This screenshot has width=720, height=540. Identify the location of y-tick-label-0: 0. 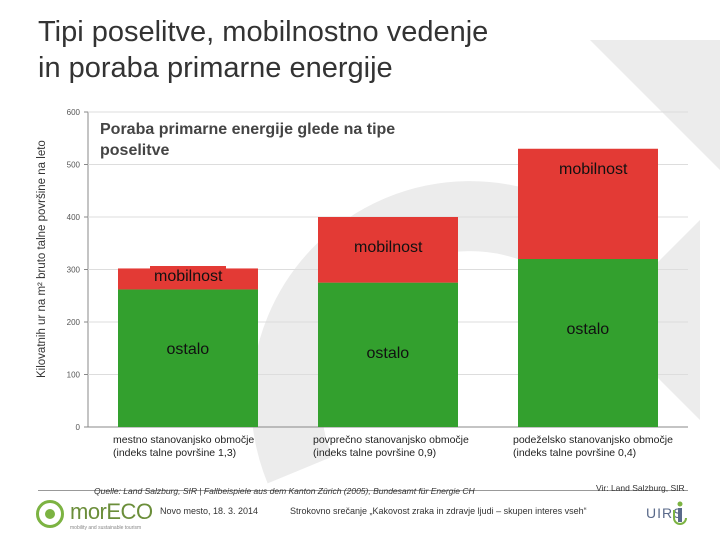
(78, 427).